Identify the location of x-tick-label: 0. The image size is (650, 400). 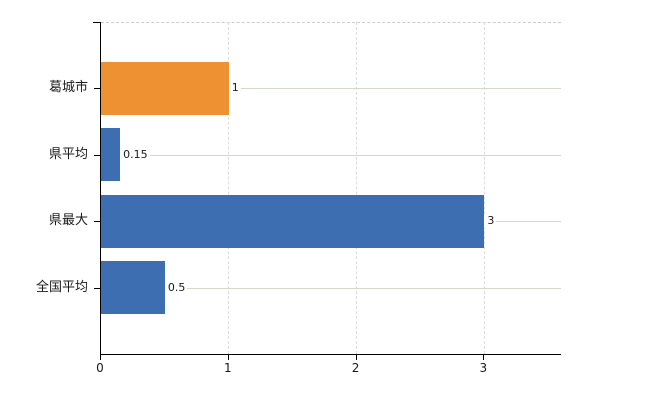
(100, 368).